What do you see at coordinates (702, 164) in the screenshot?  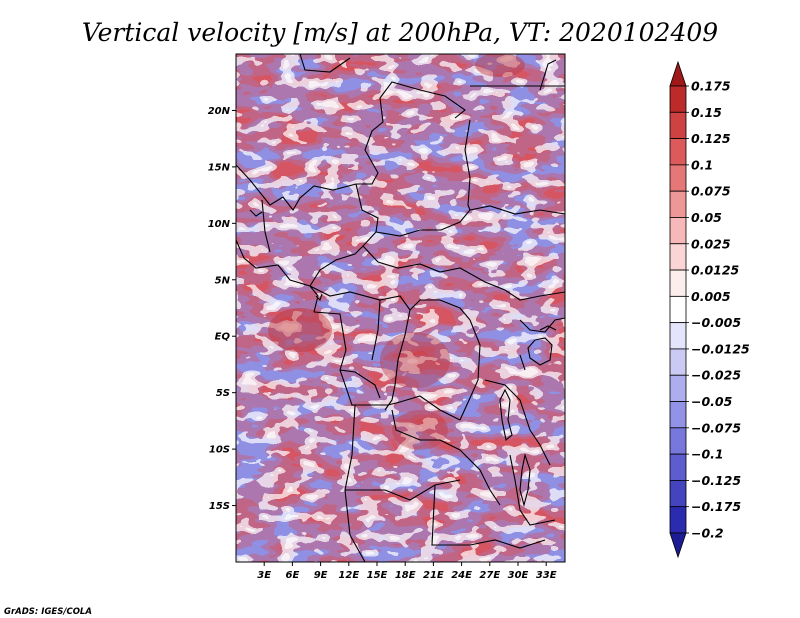 I see `colorbar-label: 0.1` at bounding box center [702, 164].